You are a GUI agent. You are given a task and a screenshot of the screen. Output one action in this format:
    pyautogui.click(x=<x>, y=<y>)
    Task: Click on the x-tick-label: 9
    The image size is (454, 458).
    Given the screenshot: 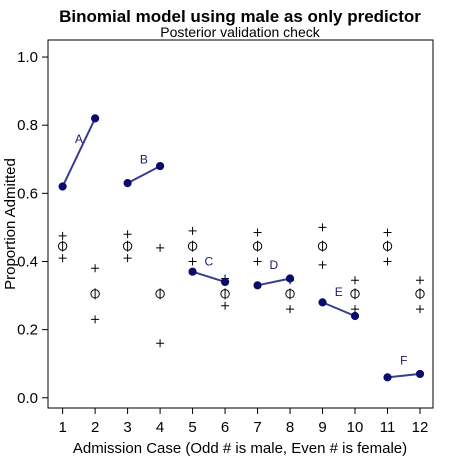 What is the action you would take?
    pyautogui.click(x=322, y=427)
    